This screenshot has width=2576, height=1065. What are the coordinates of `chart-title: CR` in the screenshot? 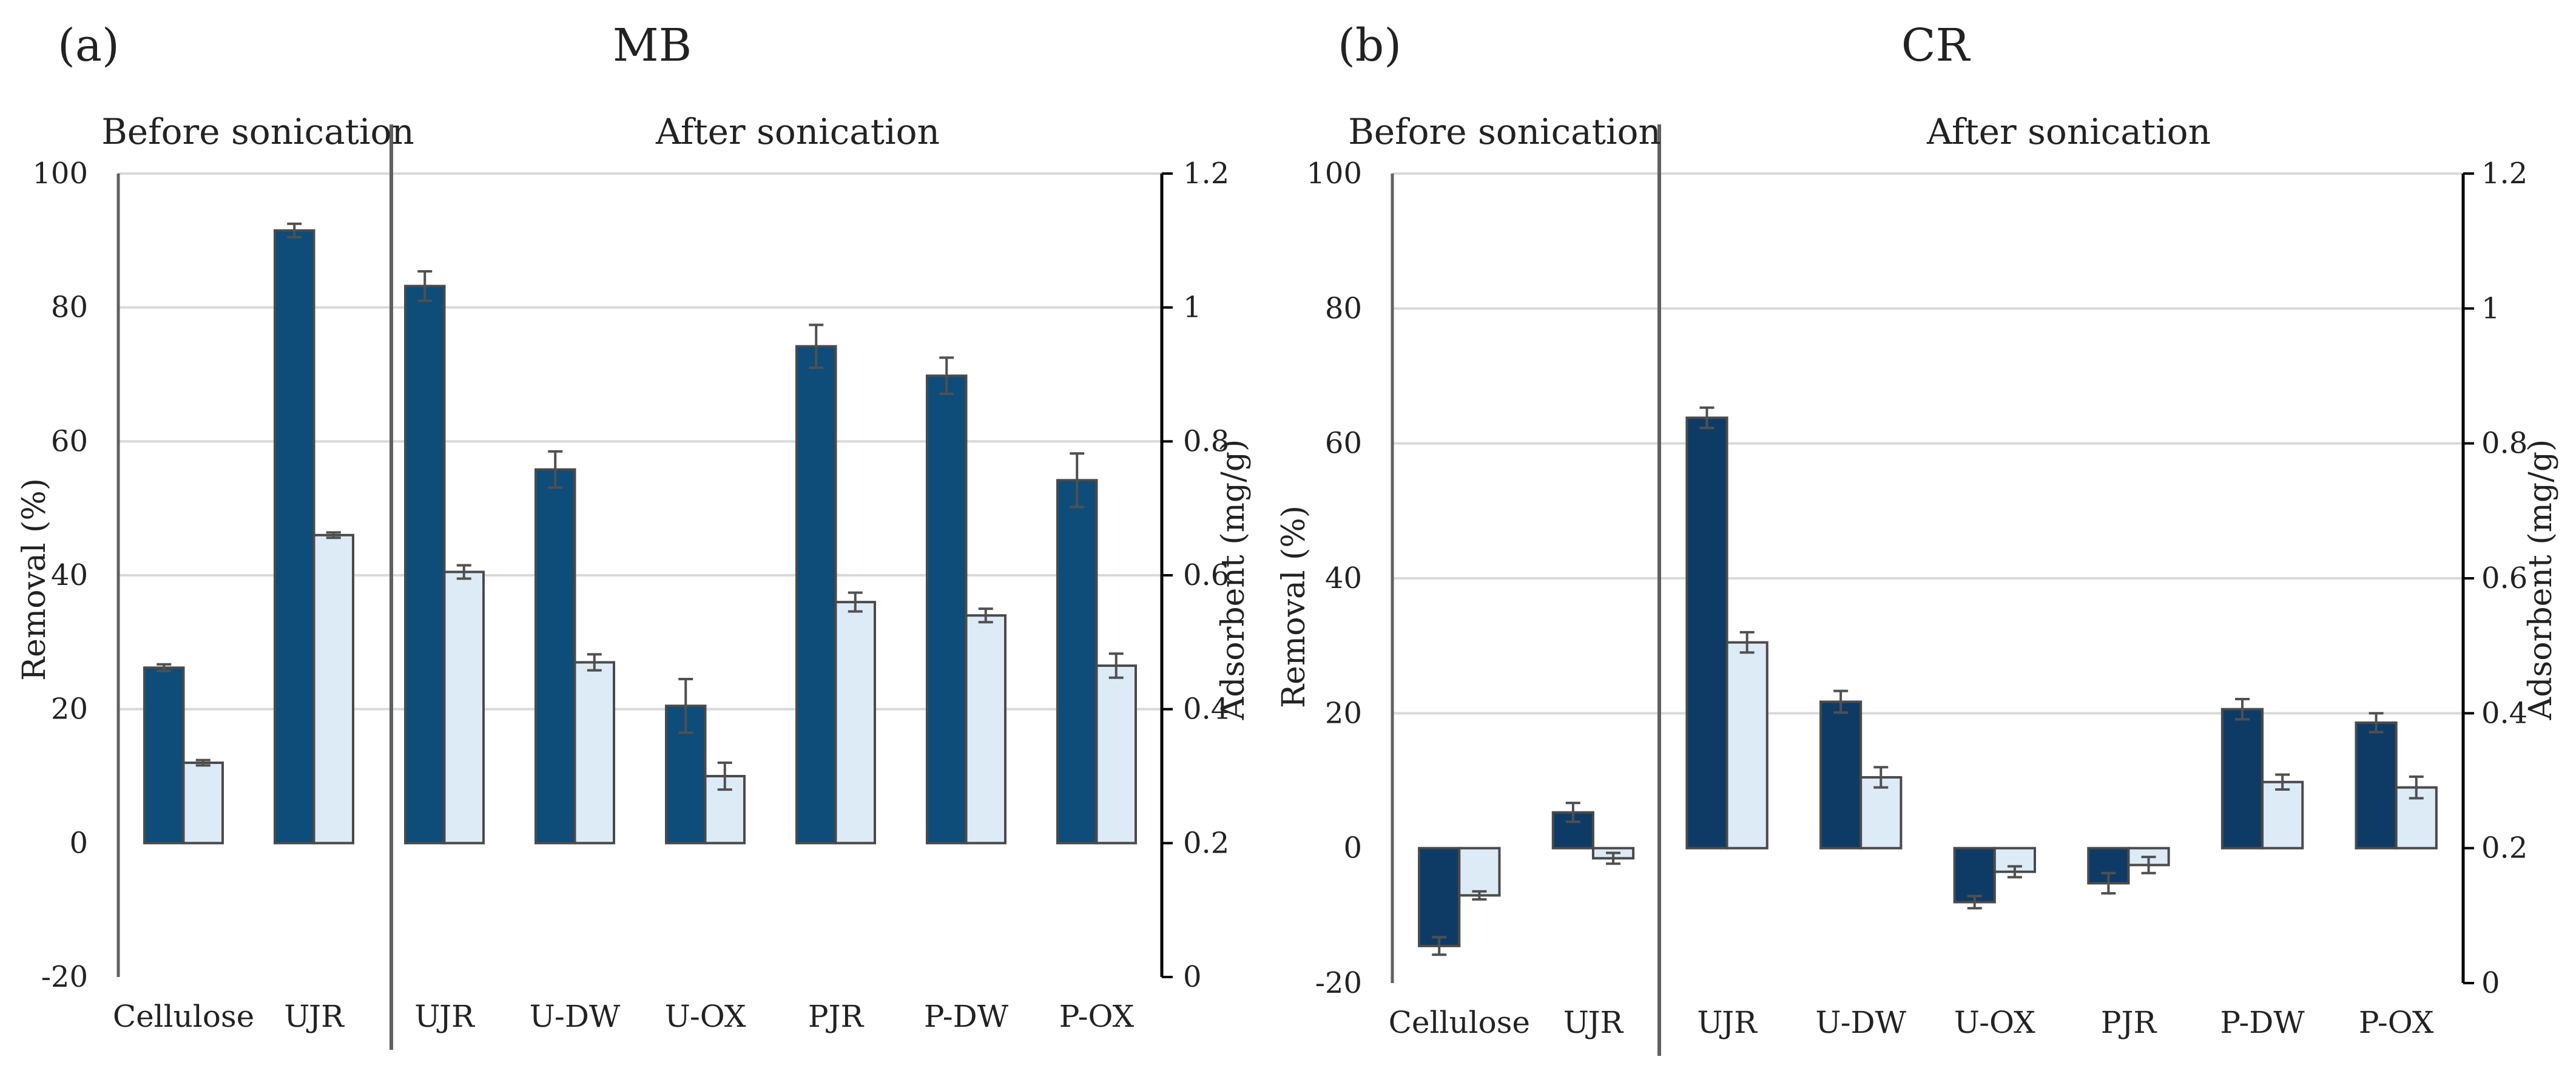 It's located at (1936, 45).